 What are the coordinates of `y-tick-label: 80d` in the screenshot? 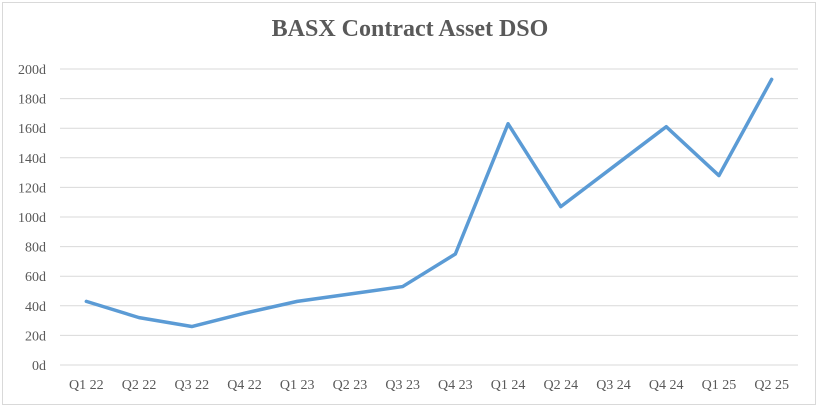 It's located at (35, 248).